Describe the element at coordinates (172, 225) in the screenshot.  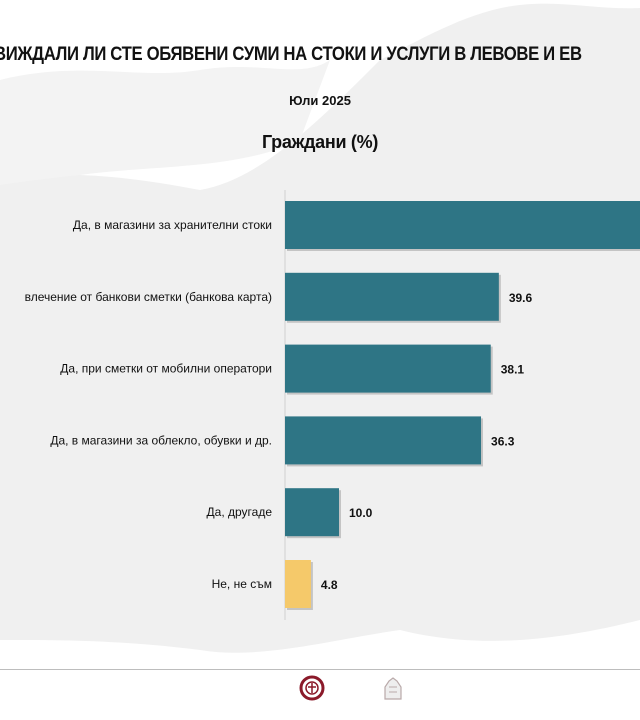
I see `category-label: Да, в магазини за хранителни стоки` at that location.